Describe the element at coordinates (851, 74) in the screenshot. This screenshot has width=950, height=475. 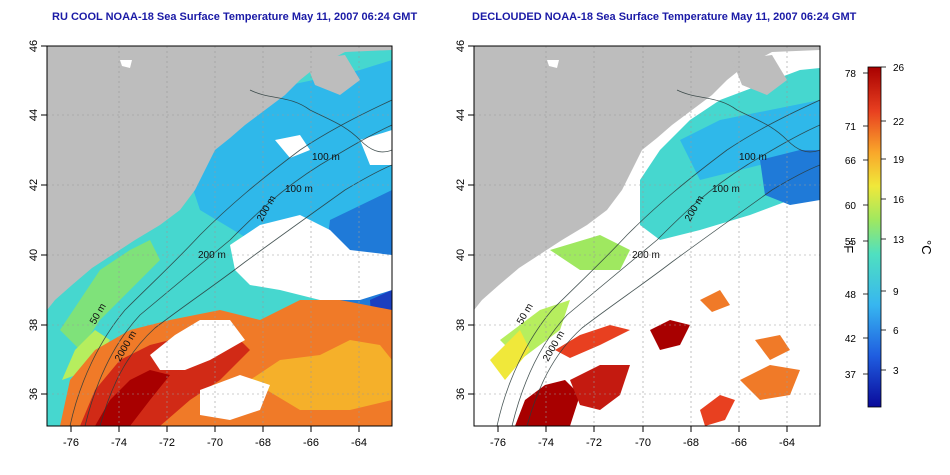
I see `fahrenheit-tick-label: 78` at that location.